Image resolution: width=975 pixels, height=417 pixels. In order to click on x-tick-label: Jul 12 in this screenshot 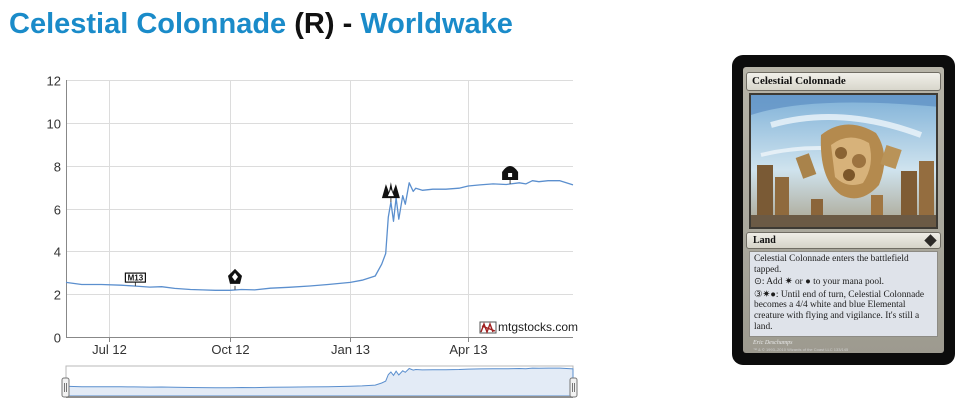, I will do `click(109, 349)`.